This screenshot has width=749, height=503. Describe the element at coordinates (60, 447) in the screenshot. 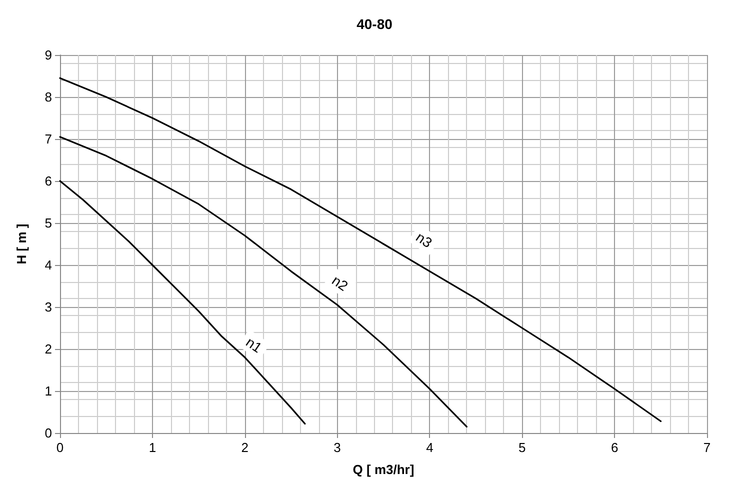

I see `x-tick-label: 0` at that location.